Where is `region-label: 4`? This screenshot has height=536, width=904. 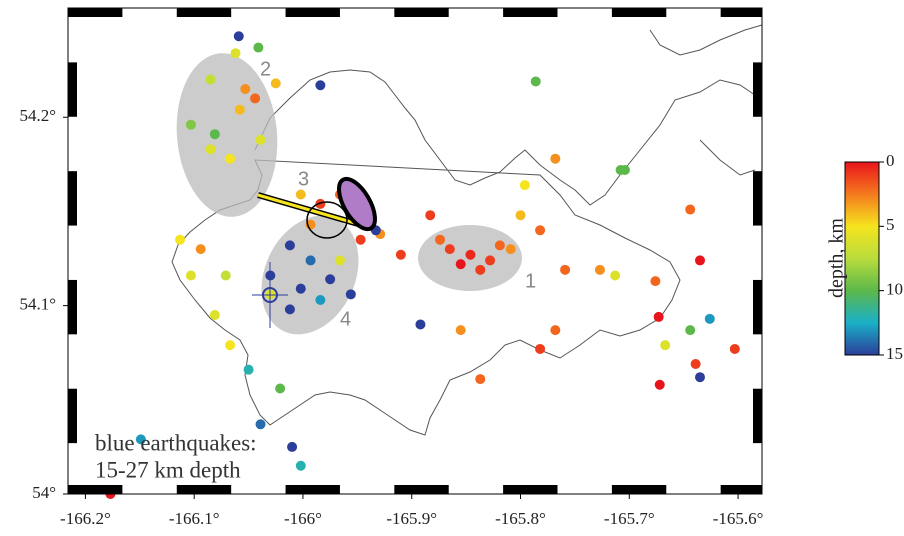 region-label: 4 is located at coordinates (345, 319).